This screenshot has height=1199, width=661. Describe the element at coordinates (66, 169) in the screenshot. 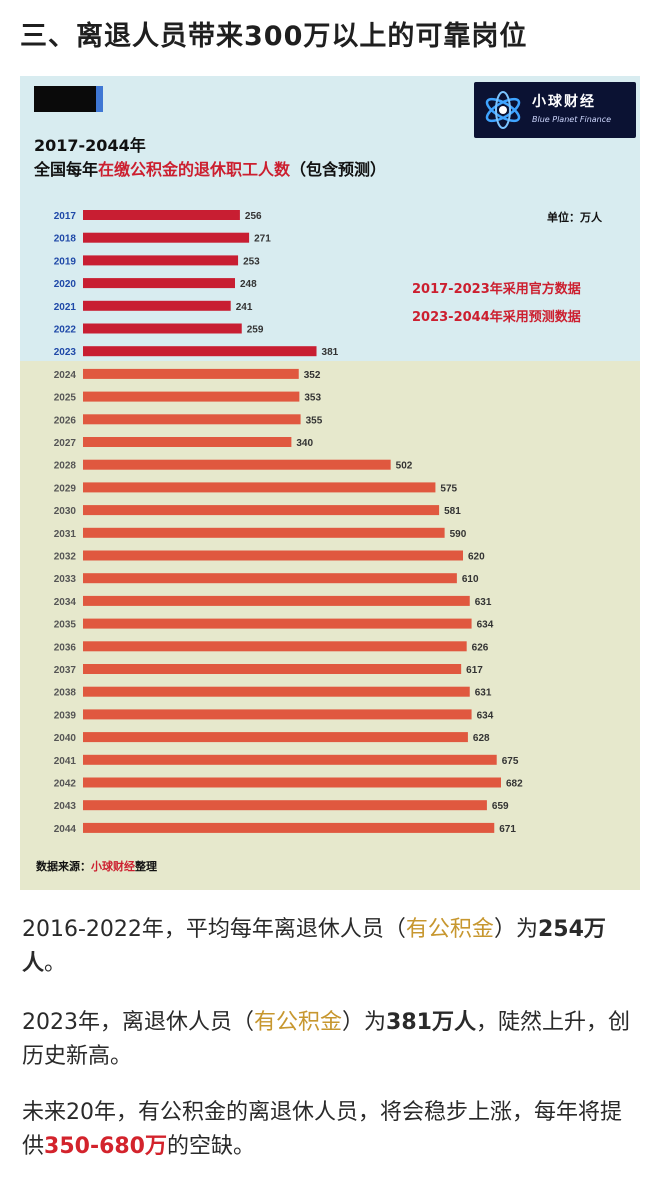

I see `chart-title-pre: 全国每年` at that location.